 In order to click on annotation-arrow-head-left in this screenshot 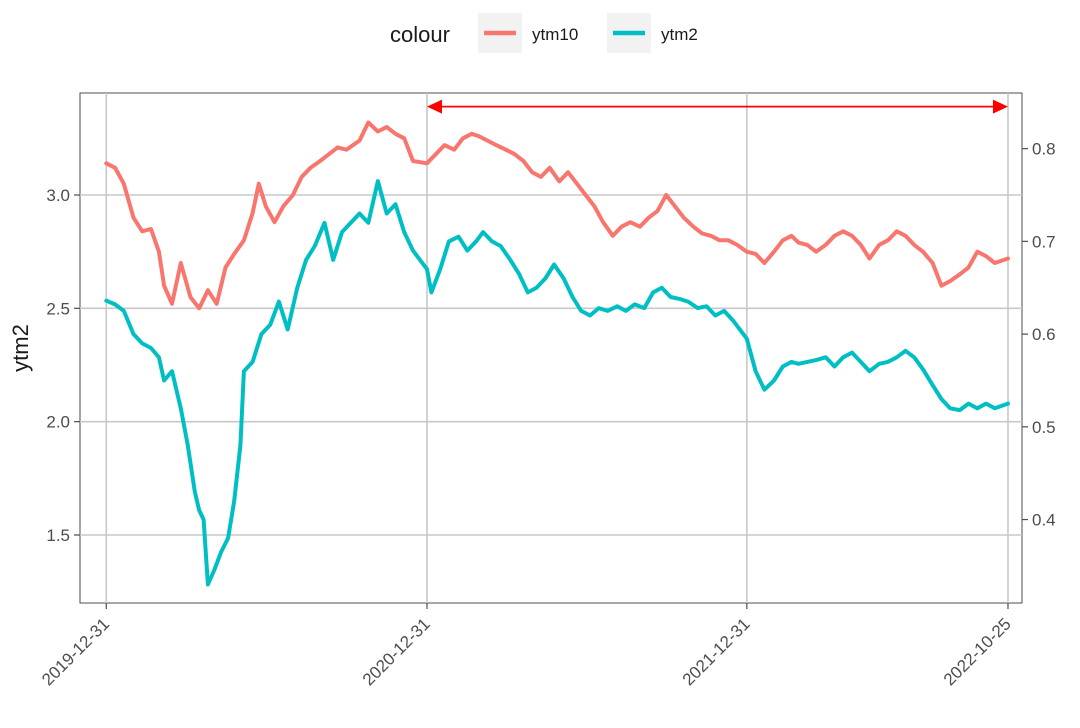, I will do `click(435, 106)`.